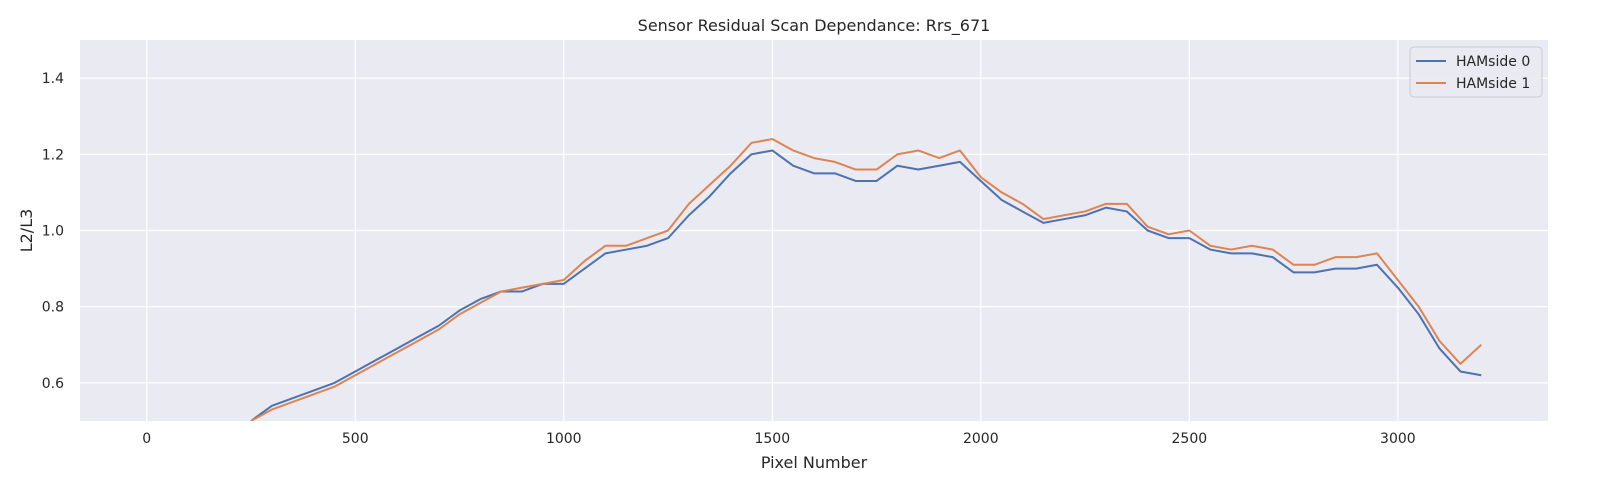 This screenshot has width=1600, height=500. Describe the element at coordinates (1398, 439) in the screenshot. I see `x-tick-label: 3000` at that location.